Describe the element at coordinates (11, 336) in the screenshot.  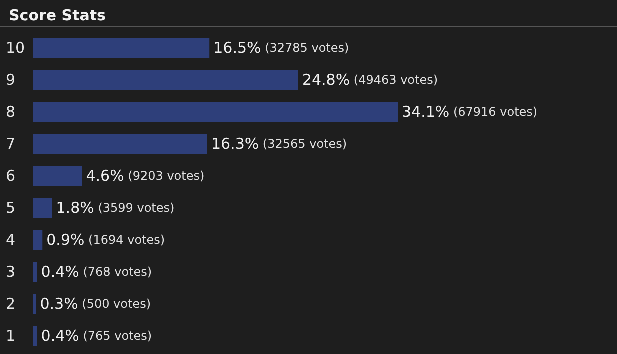
I see `y-tick-label: 1` at that location.